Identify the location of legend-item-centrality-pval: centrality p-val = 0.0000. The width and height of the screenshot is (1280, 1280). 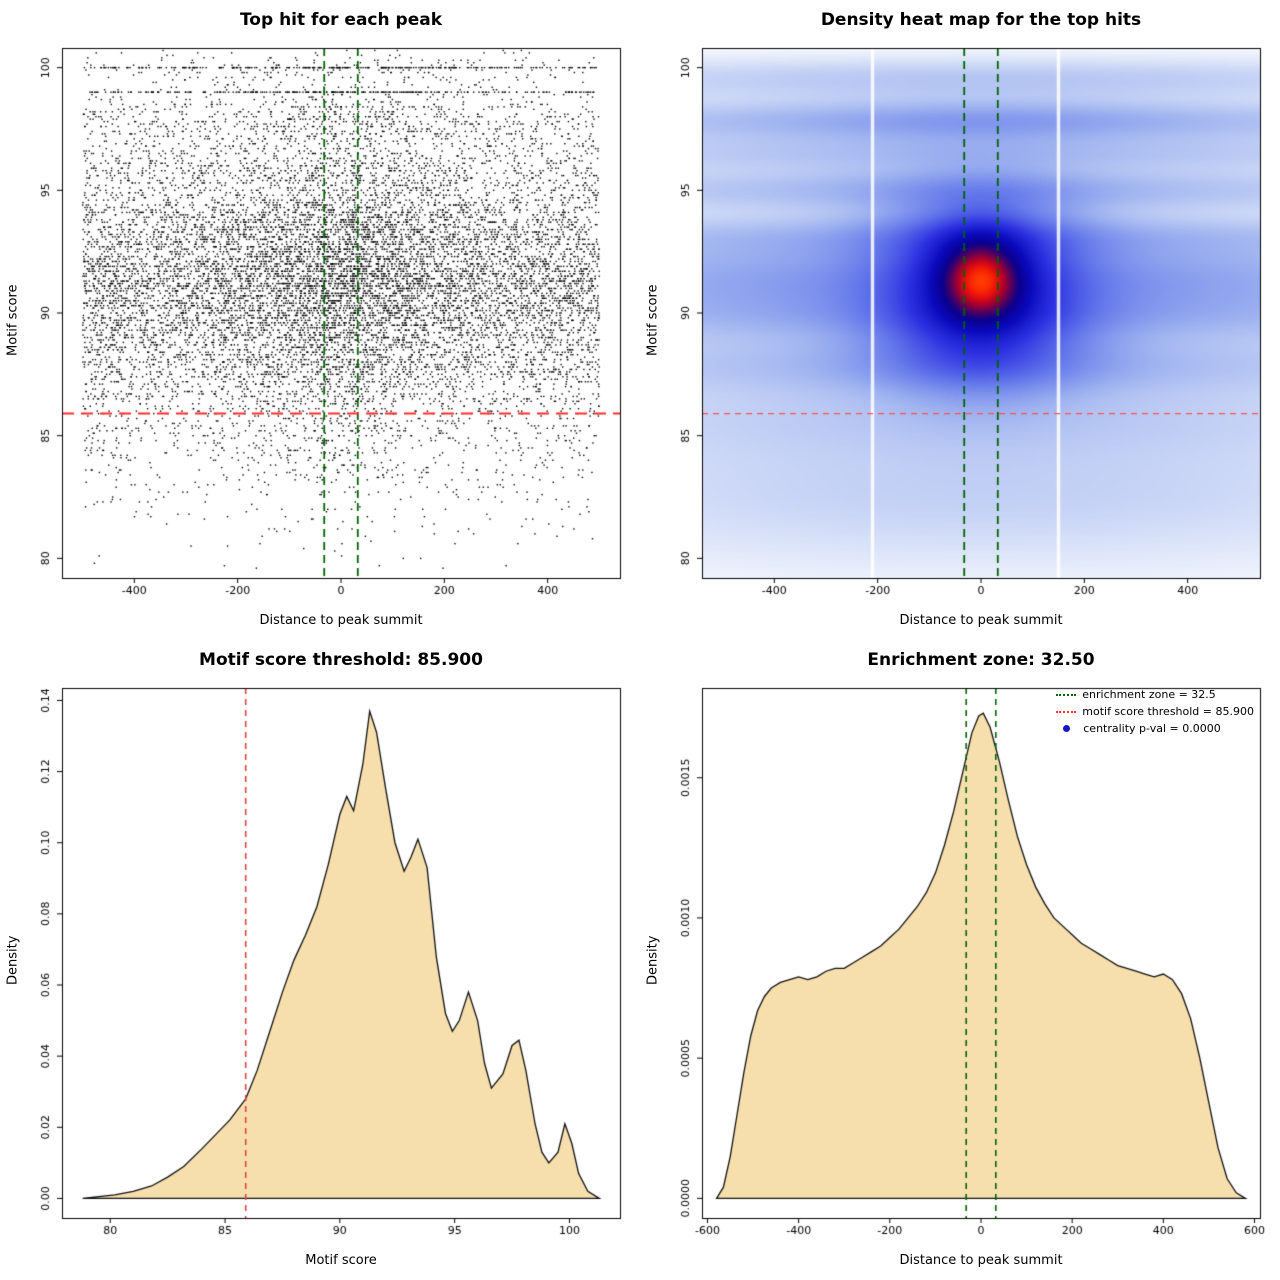
(1155, 728).